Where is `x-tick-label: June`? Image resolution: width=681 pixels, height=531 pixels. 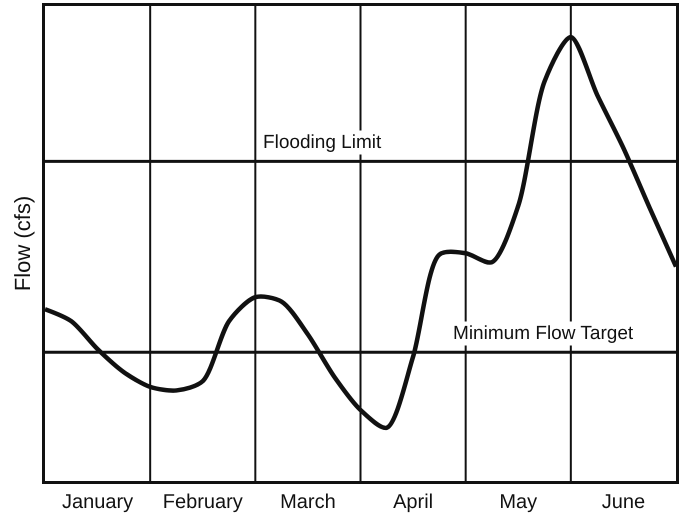 x-tick-label: June is located at coordinates (624, 502).